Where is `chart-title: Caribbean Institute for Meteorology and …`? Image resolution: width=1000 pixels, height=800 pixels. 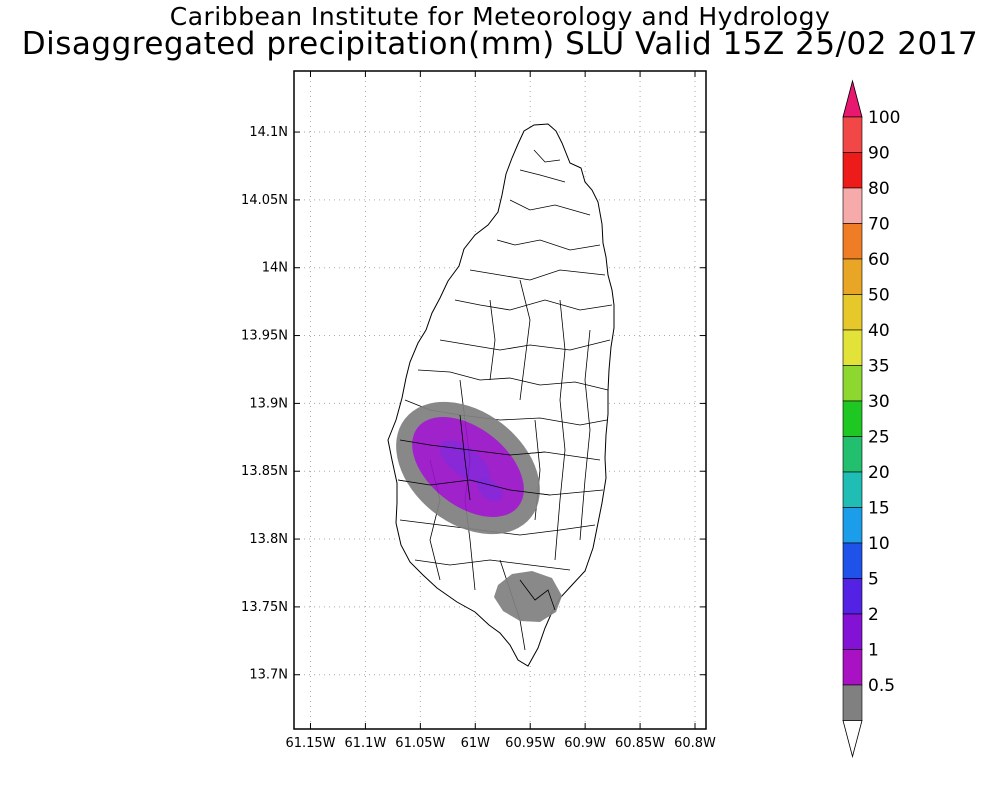 chart-title: Caribbean Institute for Meteorology and … is located at coordinates (500, 16).